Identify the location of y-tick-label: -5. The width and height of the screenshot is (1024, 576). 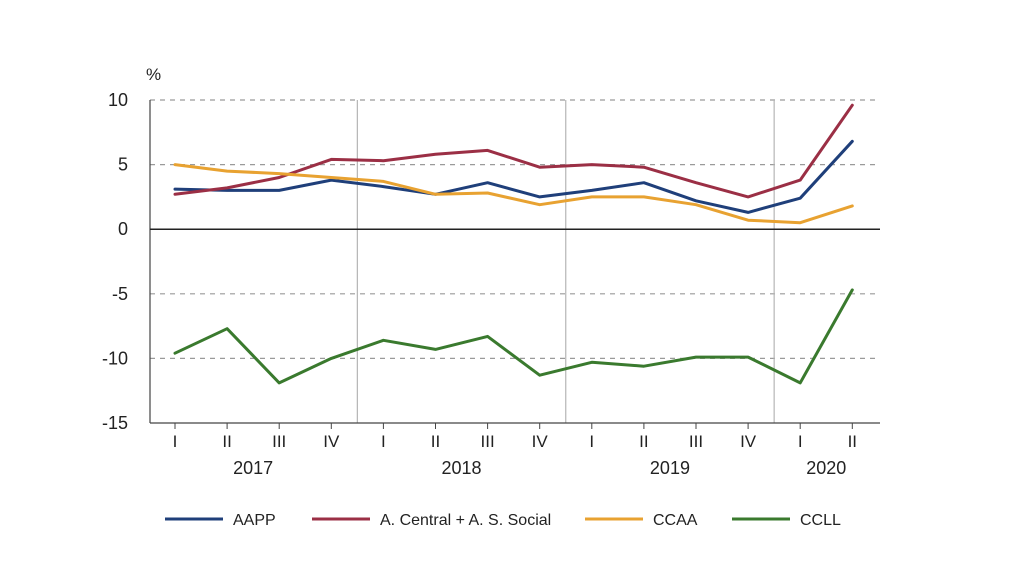
(120, 294).